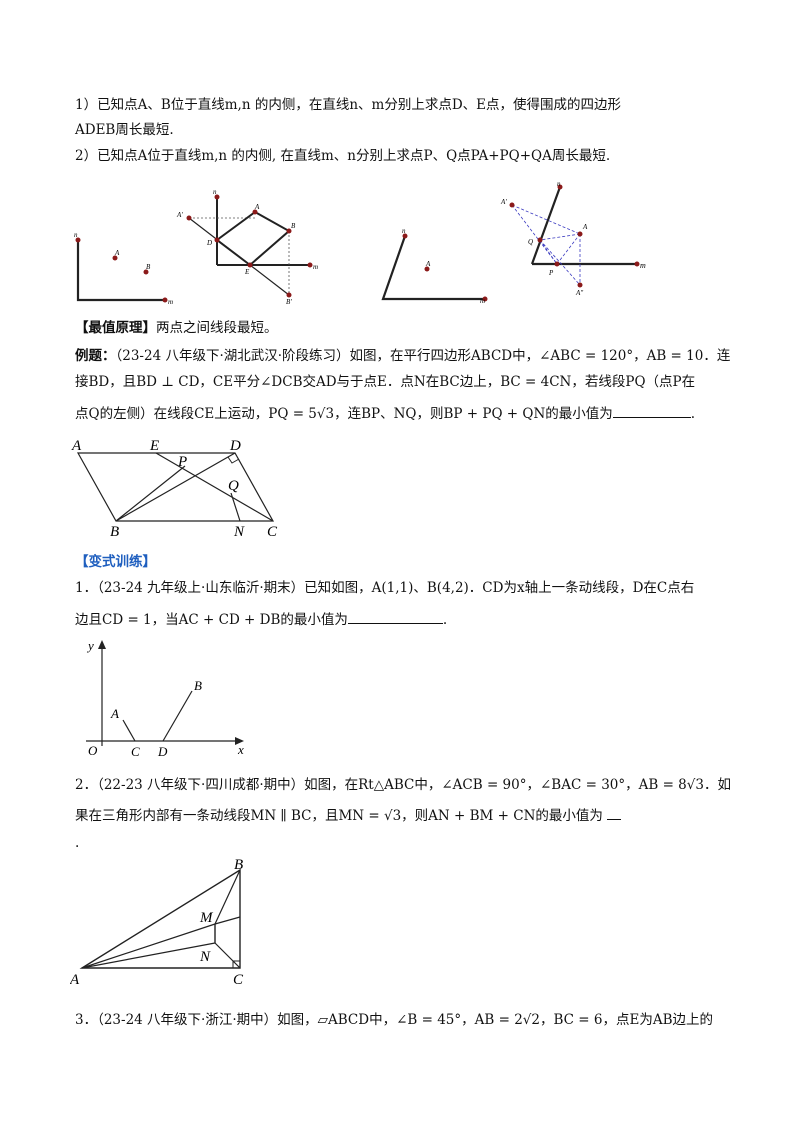  I want to click on label-N: N, so click(239, 532).